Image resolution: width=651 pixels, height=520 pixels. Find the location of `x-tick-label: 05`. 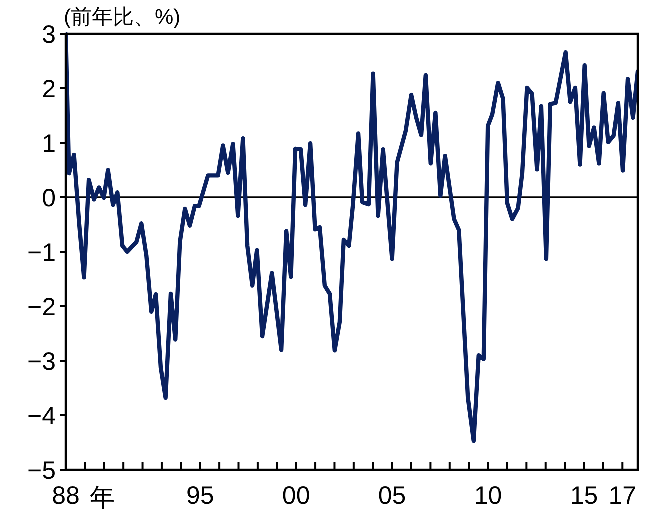

x-tick-label: 05 is located at coordinates (392, 496).